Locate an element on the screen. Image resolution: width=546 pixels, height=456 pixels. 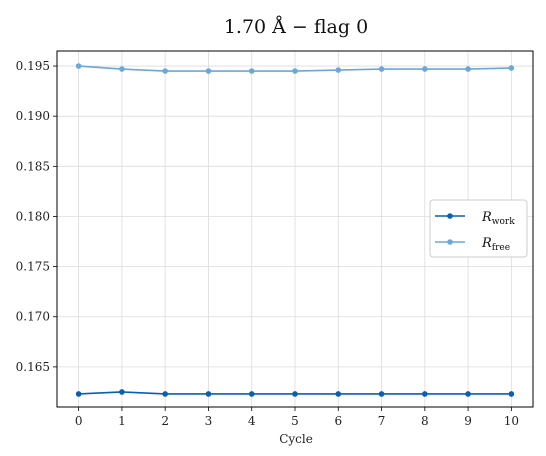
x-tick-label: 3 is located at coordinates (209, 421).